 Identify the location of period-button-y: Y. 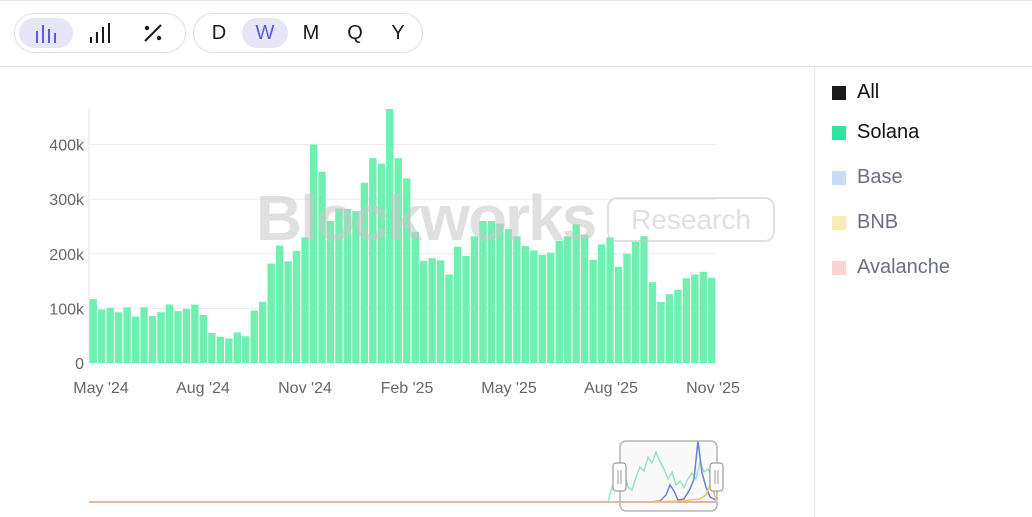
(398, 32).